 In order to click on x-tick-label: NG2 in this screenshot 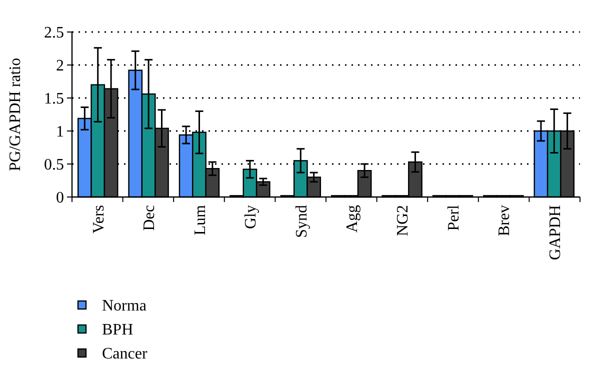, I will do `click(403, 220)`.